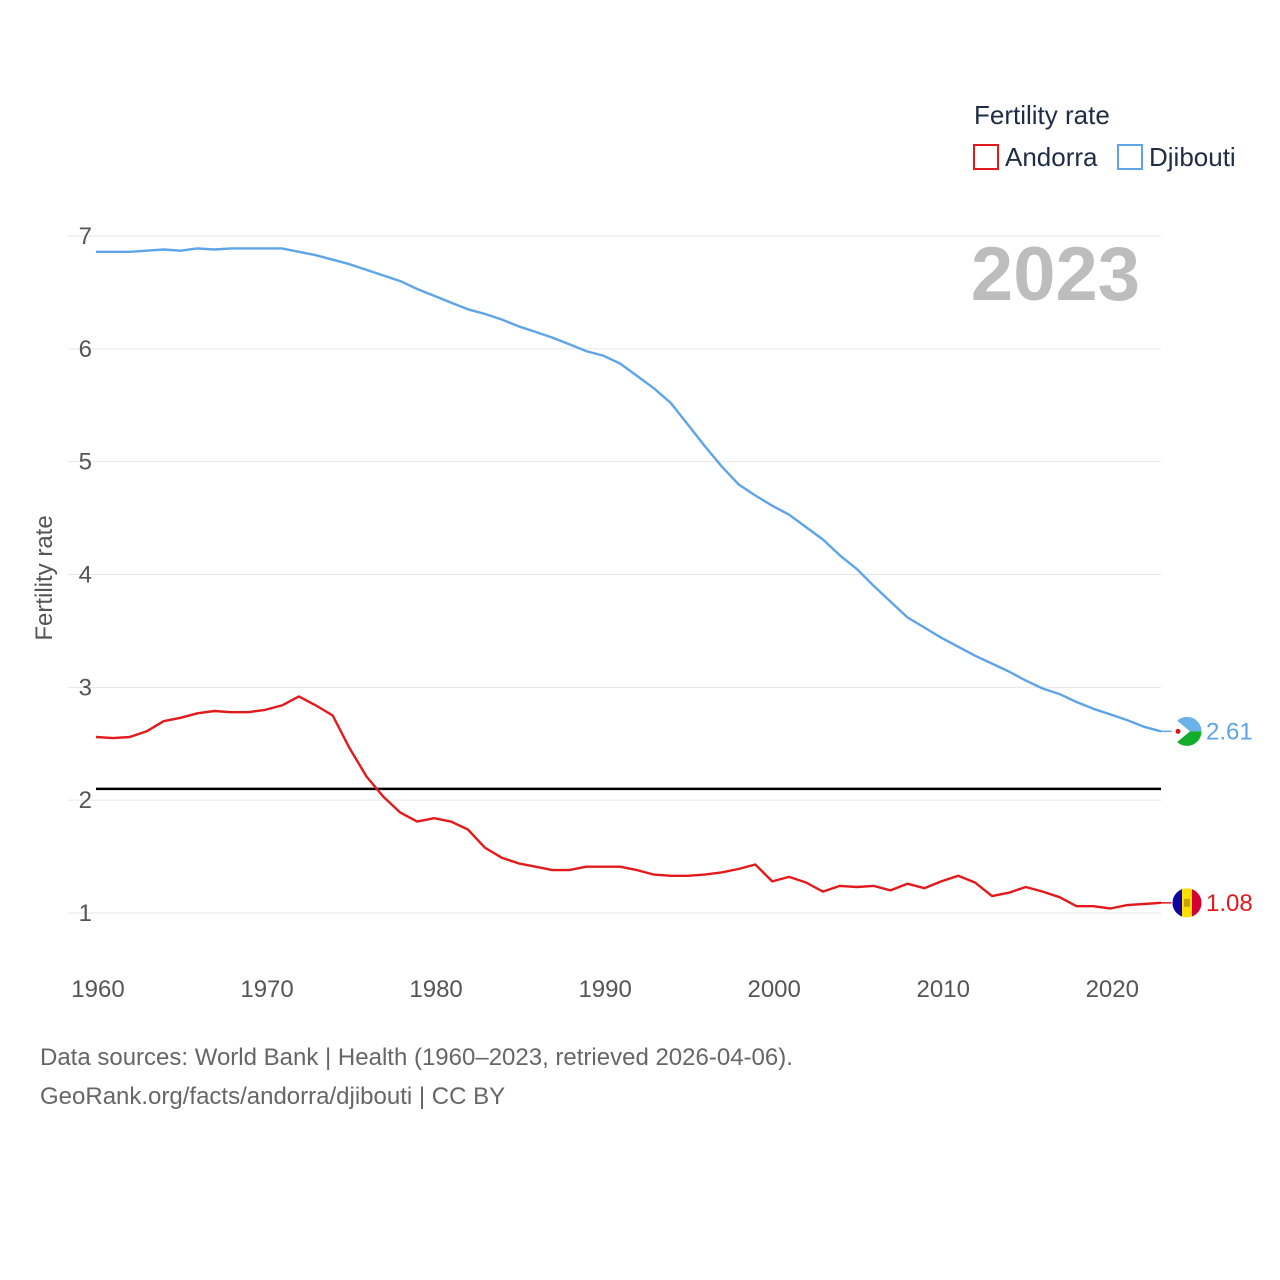  Describe the element at coordinates (1187, 731) in the screenshot. I see `djibouti-flag-icon` at that location.